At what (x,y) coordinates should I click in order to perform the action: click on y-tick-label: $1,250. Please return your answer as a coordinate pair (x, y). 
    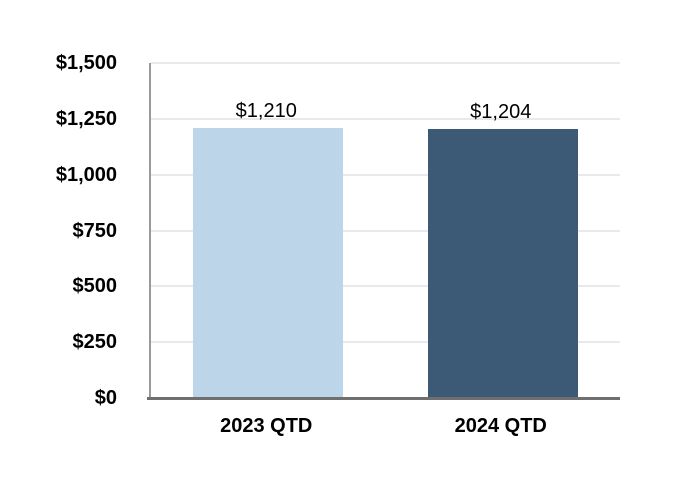
    Looking at the image, I should click on (86, 118).